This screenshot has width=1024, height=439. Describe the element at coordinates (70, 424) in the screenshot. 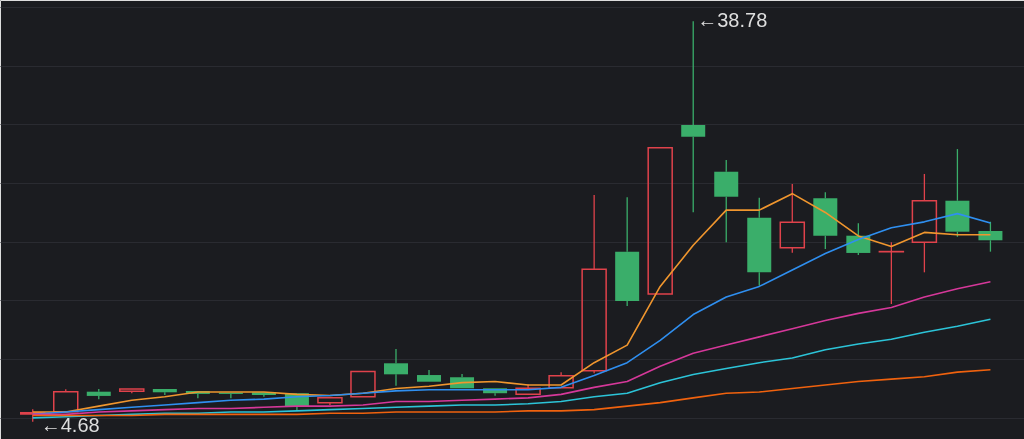

I see `annotation: ←4.68` at that location.